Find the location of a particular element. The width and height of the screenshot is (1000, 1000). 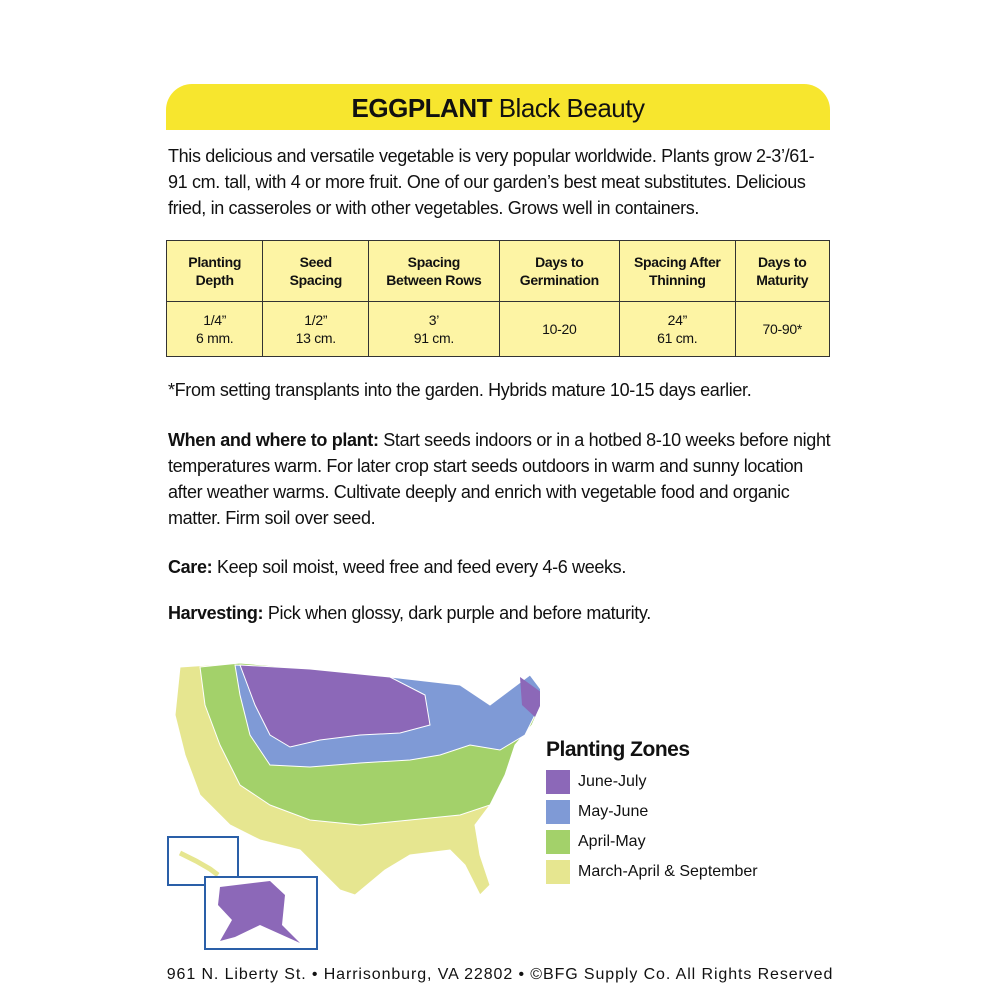

header-cell: Spacing Between Rows is located at coordinates (434, 271).